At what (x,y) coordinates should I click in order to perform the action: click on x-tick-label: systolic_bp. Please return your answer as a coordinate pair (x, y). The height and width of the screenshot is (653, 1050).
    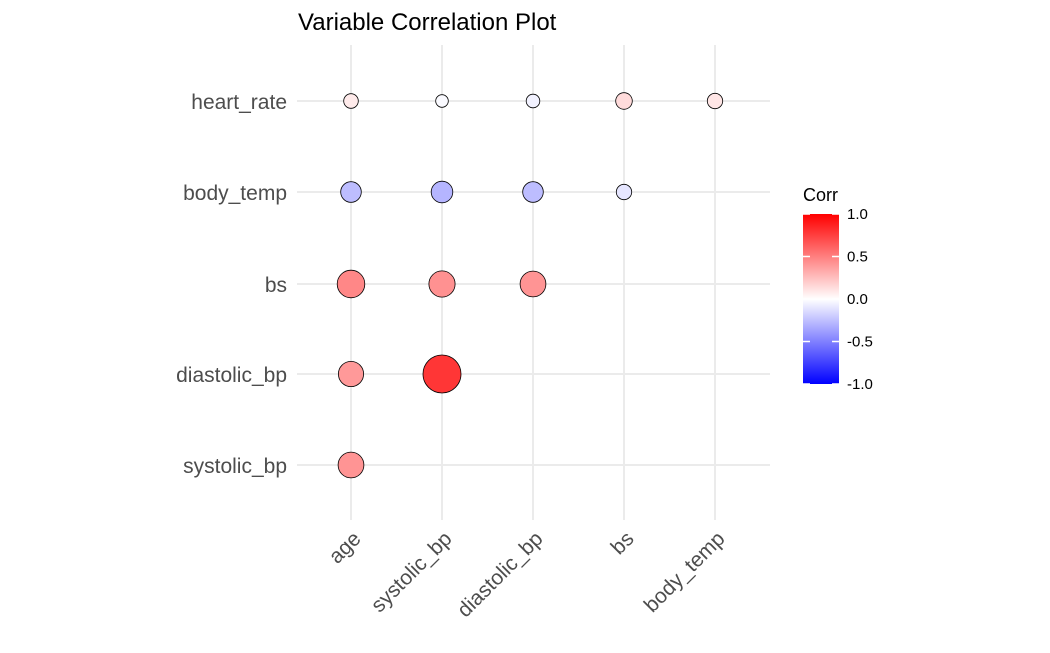
    Looking at the image, I should click on (412, 572).